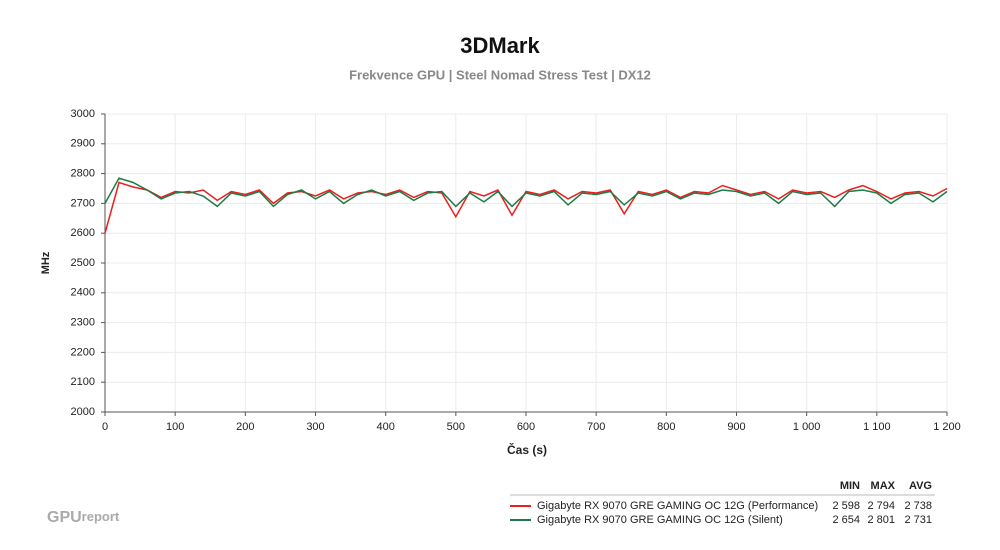 This screenshot has width=1000, height=550. What do you see at coordinates (83, 174) in the screenshot?
I see `y-tick-label: 2800` at bounding box center [83, 174].